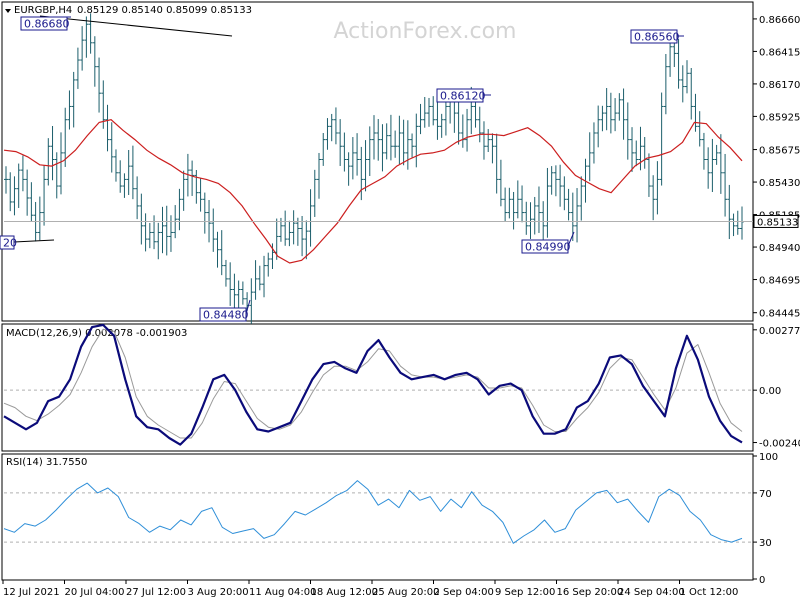 The width and height of the screenshot is (800, 600). I want to click on macd-y-tick-label: 0.002775, so click(779, 331).